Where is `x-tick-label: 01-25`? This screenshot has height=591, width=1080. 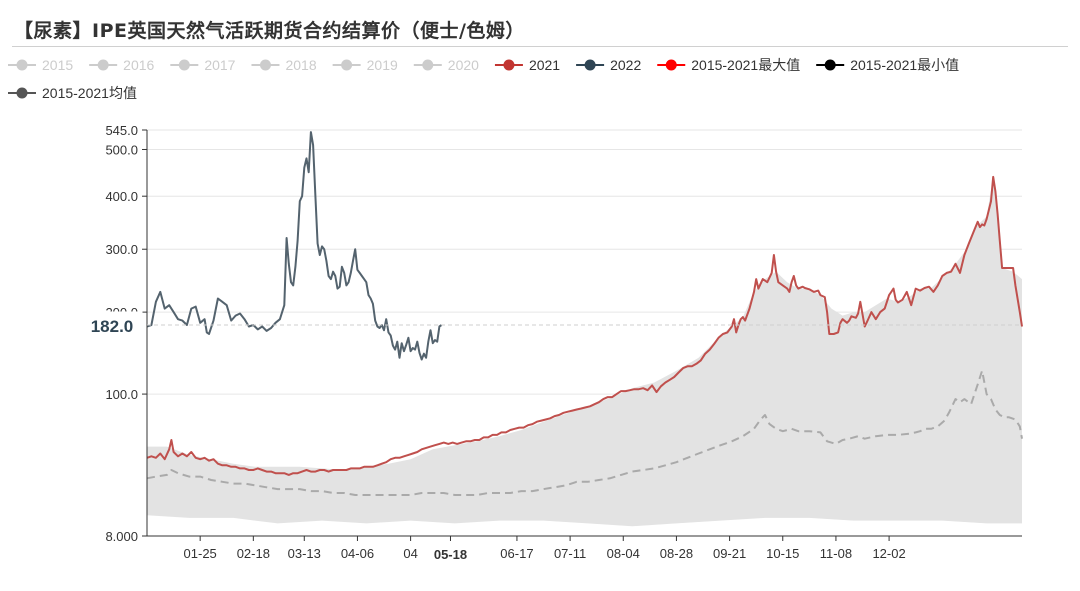
x-tick-label: 01-25 is located at coordinates (200, 553).